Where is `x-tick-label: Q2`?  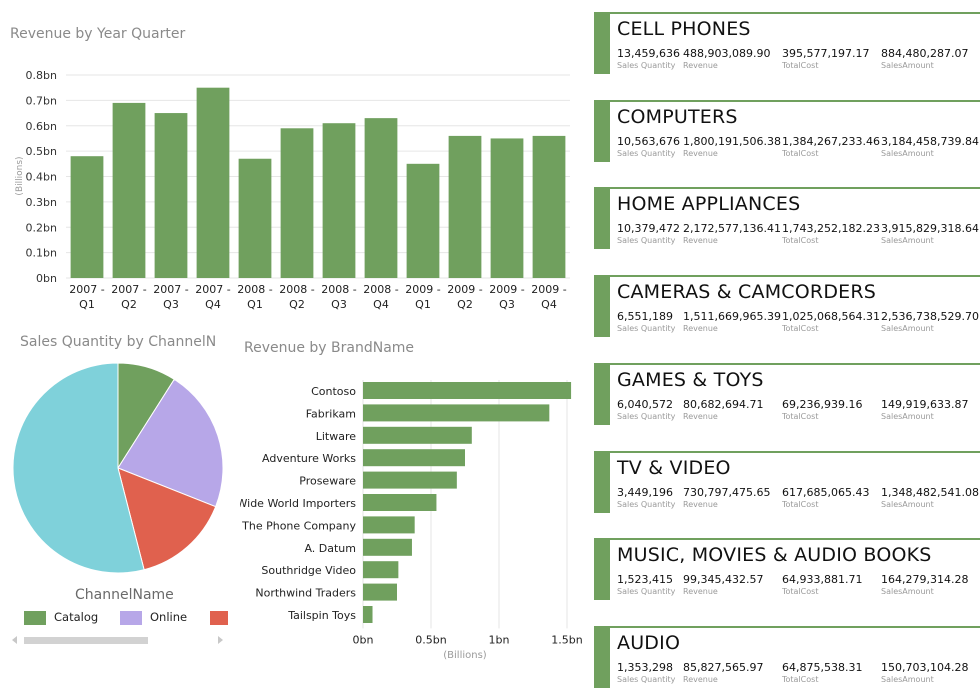 x-tick-label: Q2 is located at coordinates (129, 304).